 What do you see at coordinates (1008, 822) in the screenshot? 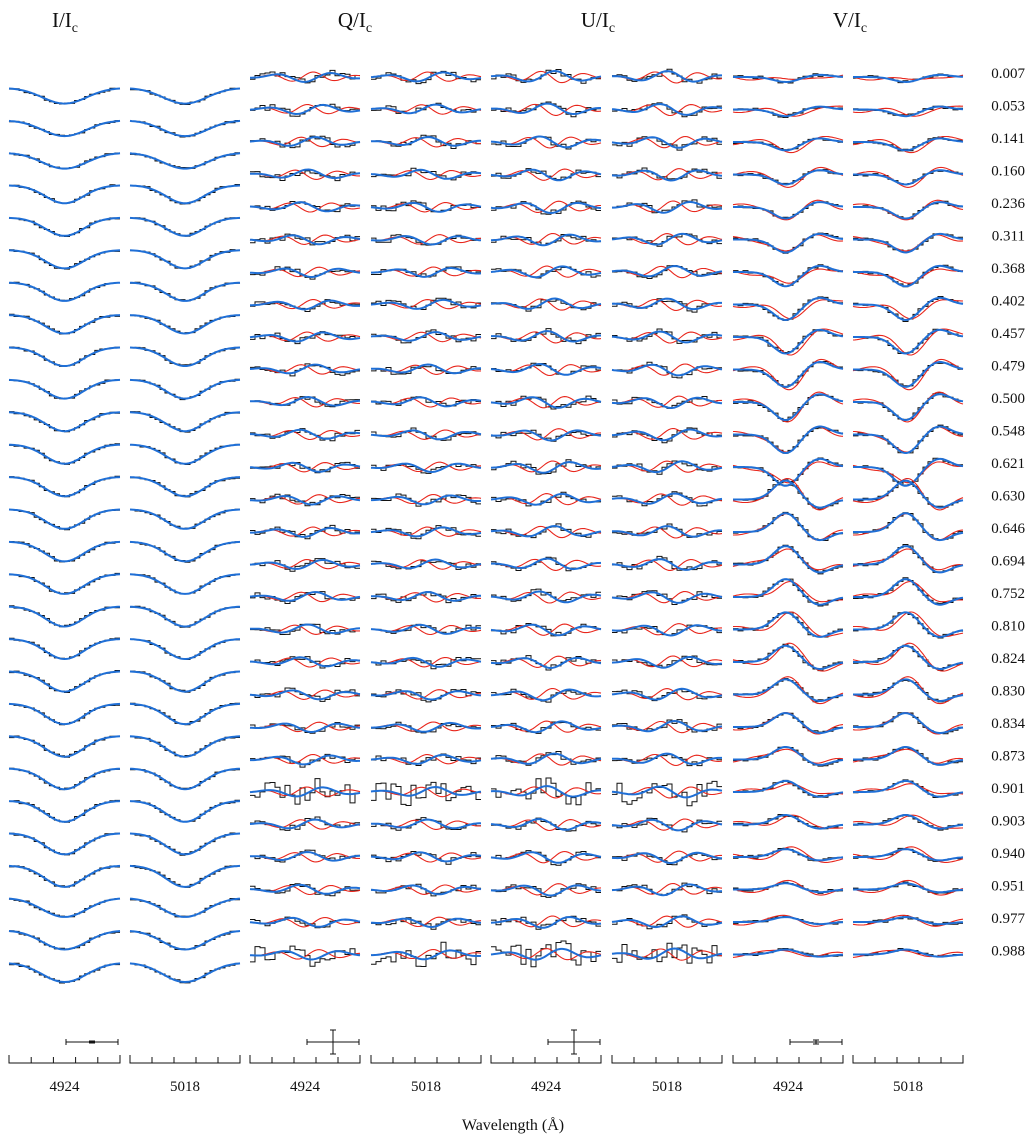
I see `phase-label: 0.903` at bounding box center [1008, 822].